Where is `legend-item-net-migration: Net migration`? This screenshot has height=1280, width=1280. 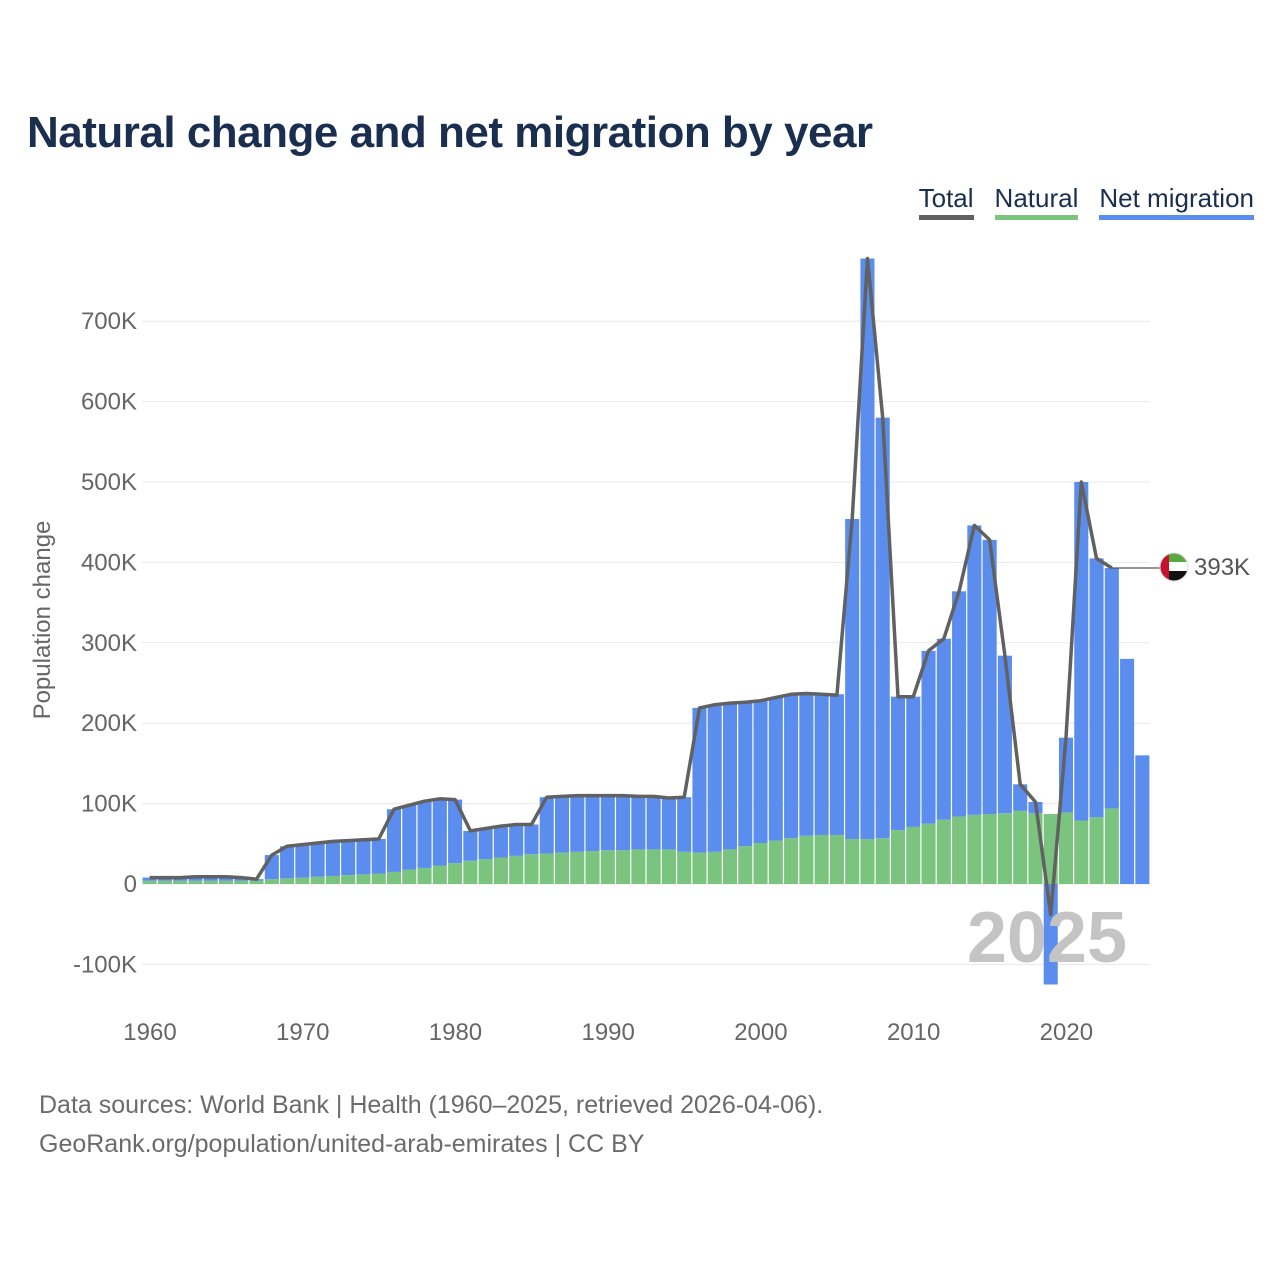 legend-item-net-migration: Net migration is located at coordinates (1176, 201).